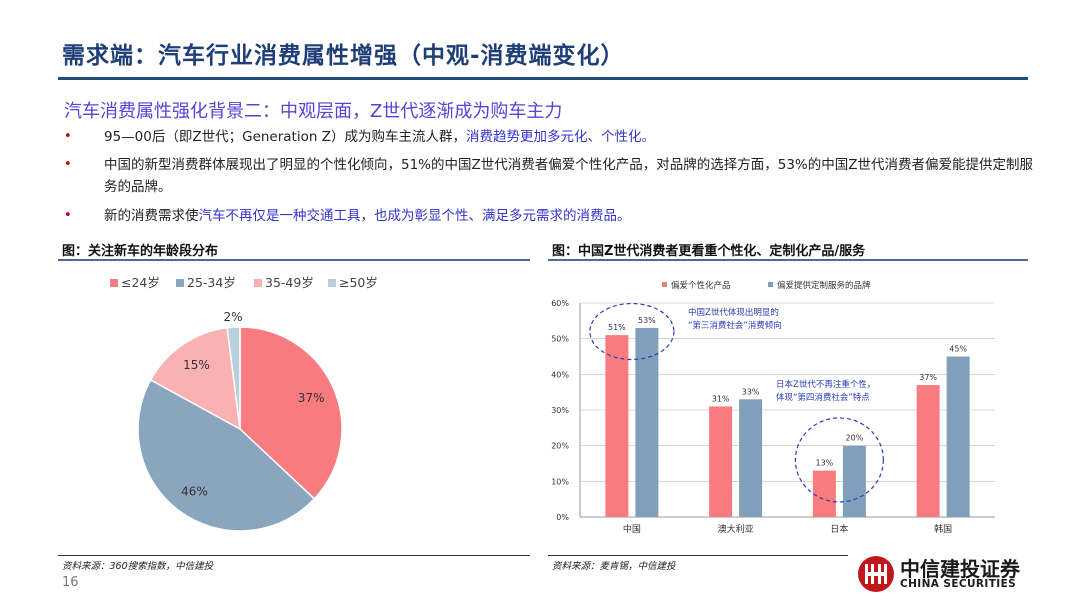  I want to click on bar-y-tick: 30%, so click(560, 410).